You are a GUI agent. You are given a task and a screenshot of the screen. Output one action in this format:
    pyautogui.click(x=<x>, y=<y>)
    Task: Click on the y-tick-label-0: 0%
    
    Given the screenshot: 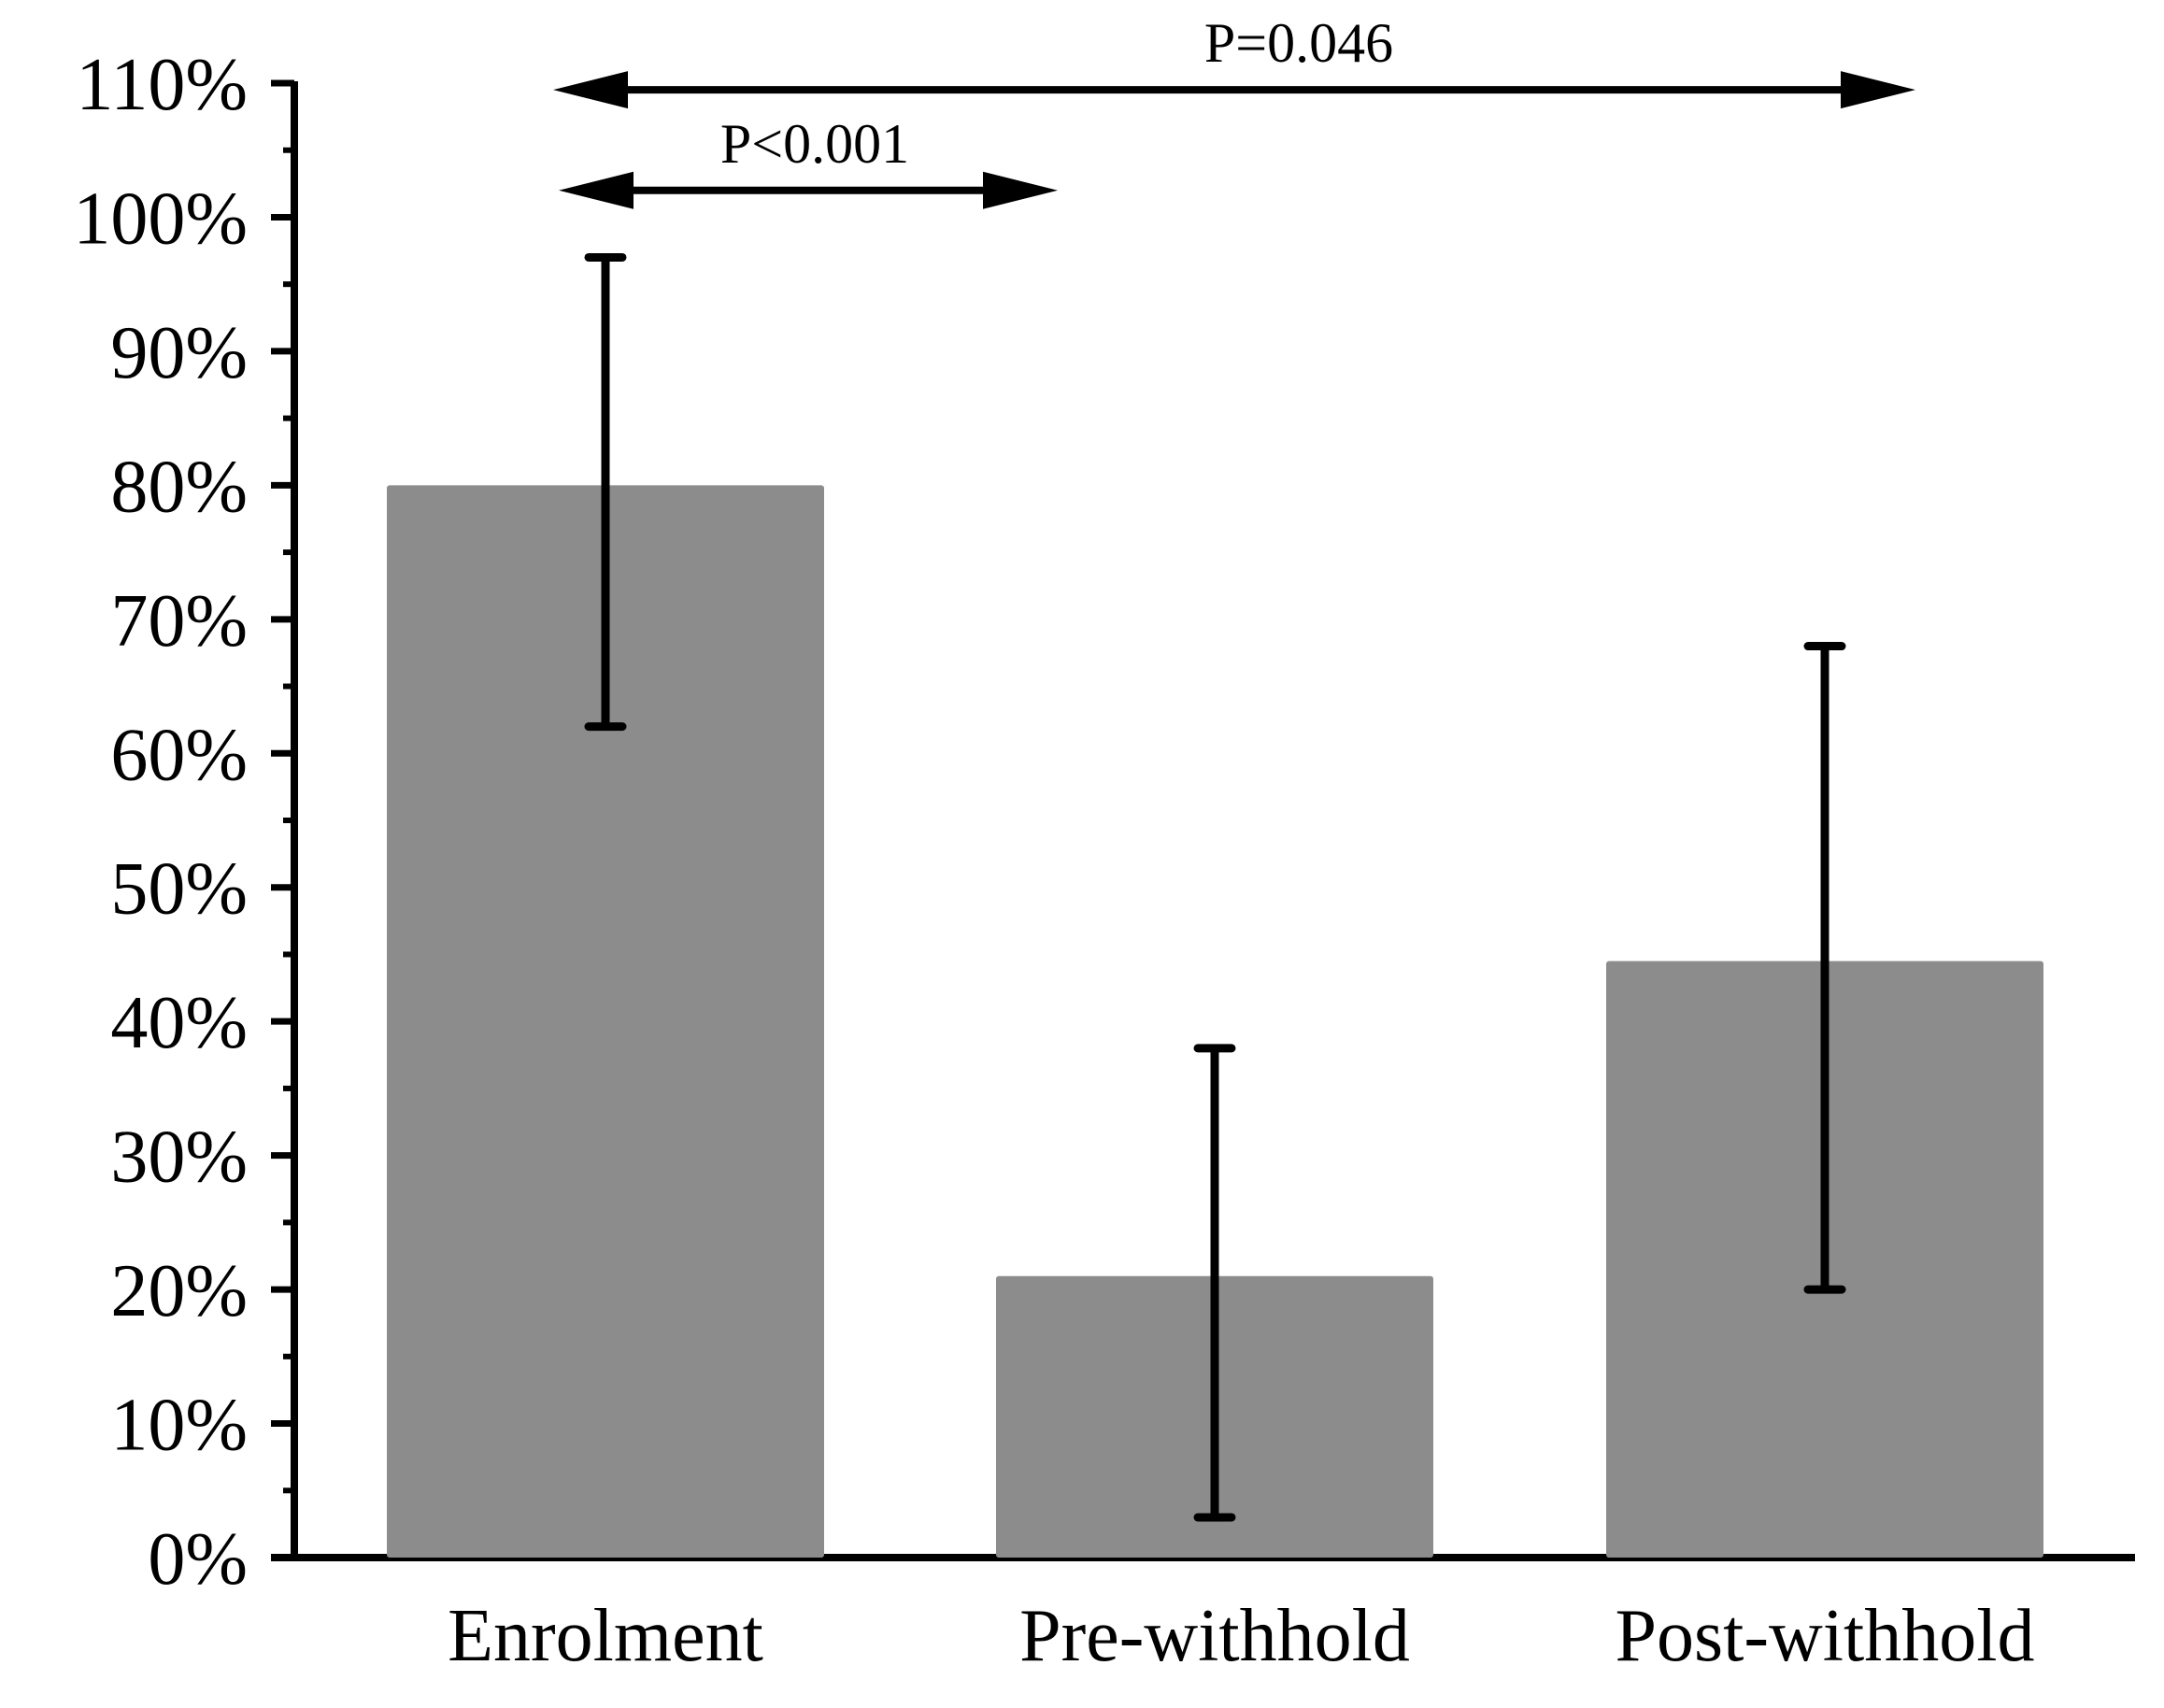 What is the action you would take?
    pyautogui.click(x=198, y=1560)
    